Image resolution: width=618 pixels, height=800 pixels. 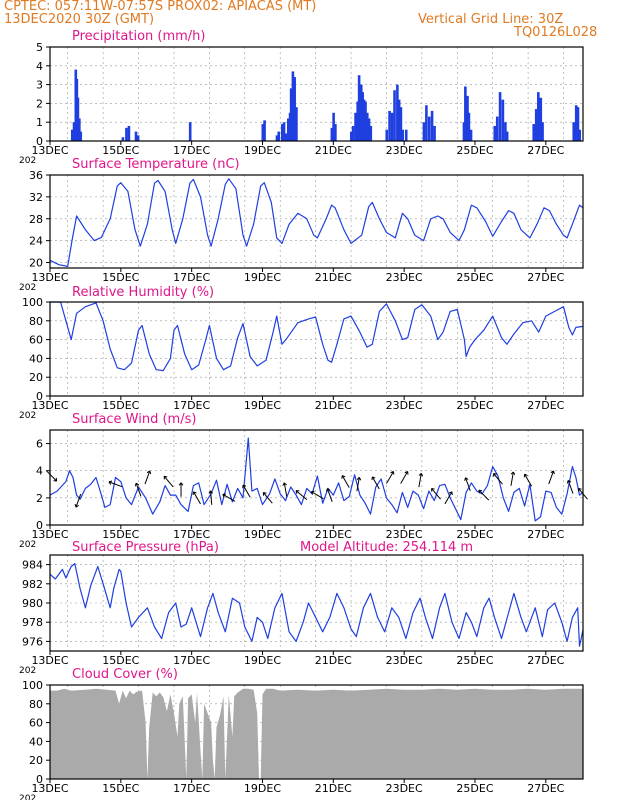 I want to click on panel-title: Surface Temperature (nC), so click(x=156, y=164).